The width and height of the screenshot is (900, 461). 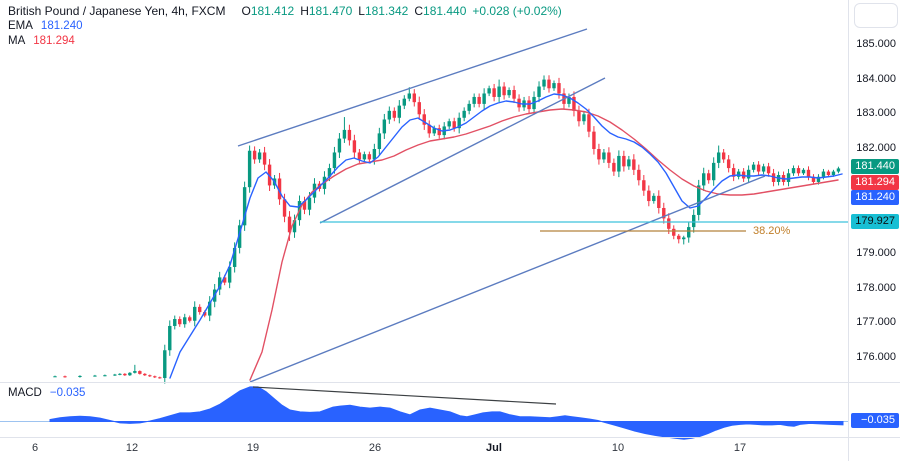 What do you see at coordinates (875, 420) in the screenshot?
I see `macd-value-badge: −0.035` at bounding box center [875, 420].